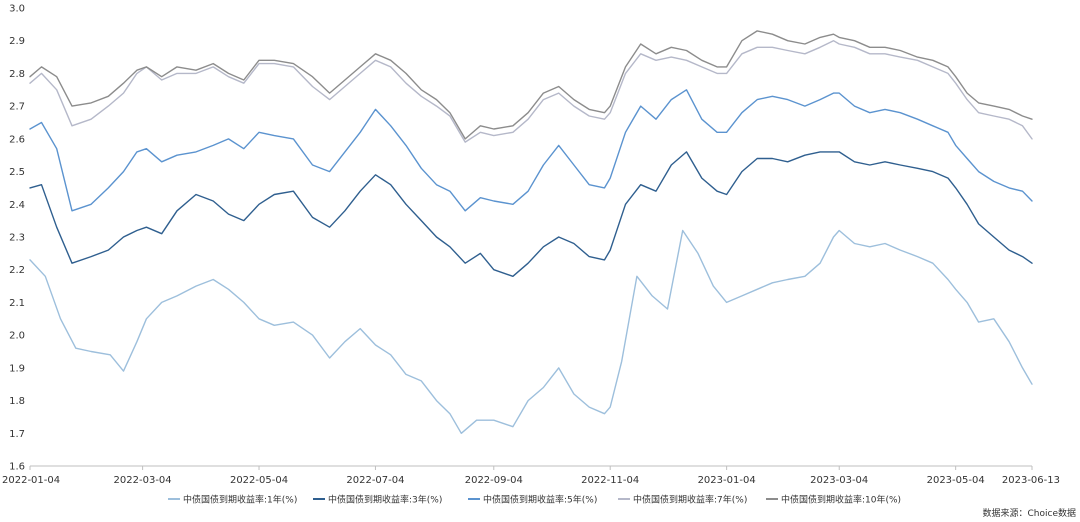  I want to click on x-tick-label: 2023-03-04, so click(839, 480).